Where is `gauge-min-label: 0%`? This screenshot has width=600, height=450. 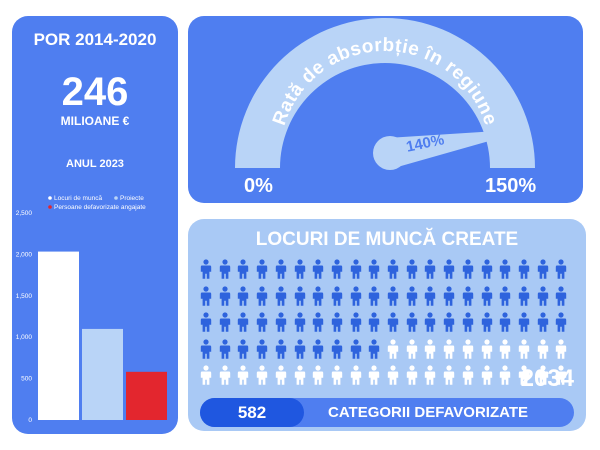 gauge-min-label: 0% is located at coordinates (258, 186).